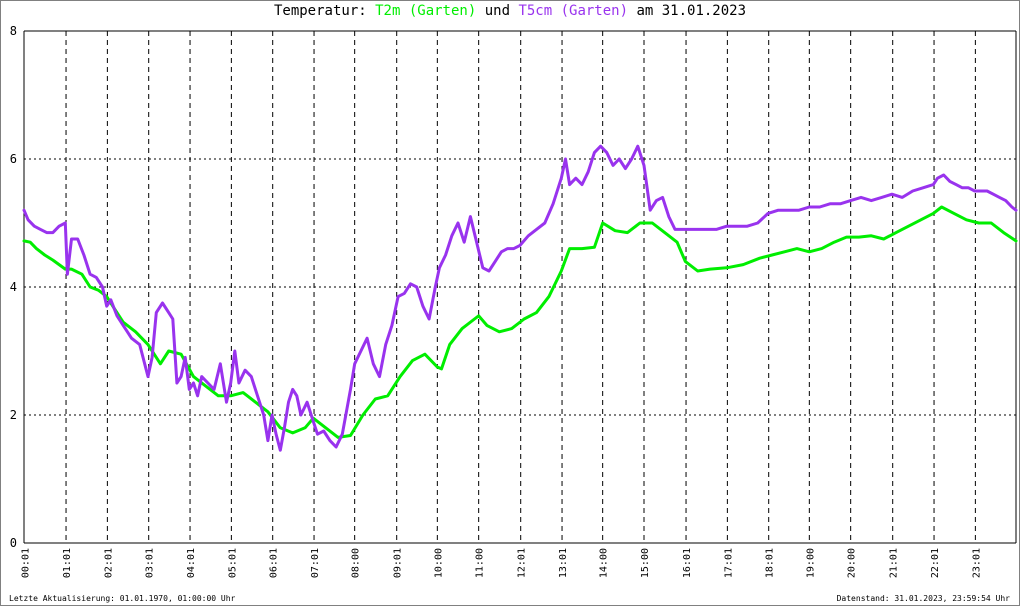 The image size is (1020, 606). What do you see at coordinates (728, 563) in the screenshot?
I see `x-tick-label: 17:01` at bounding box center [728, 563].